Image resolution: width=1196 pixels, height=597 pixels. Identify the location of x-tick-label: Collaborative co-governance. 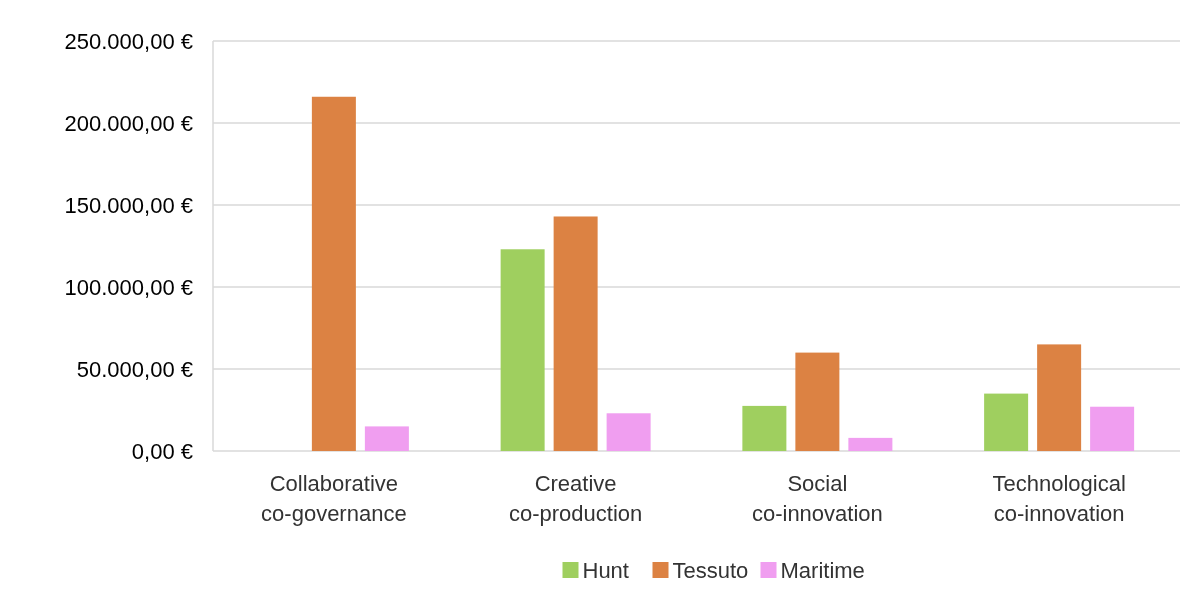
(334, 498).